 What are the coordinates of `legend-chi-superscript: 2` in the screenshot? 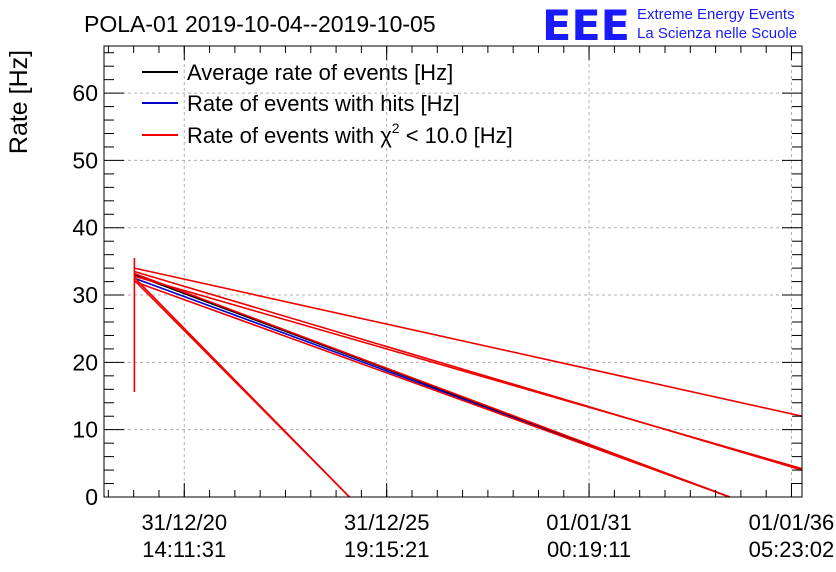 It's located at (396, 128).